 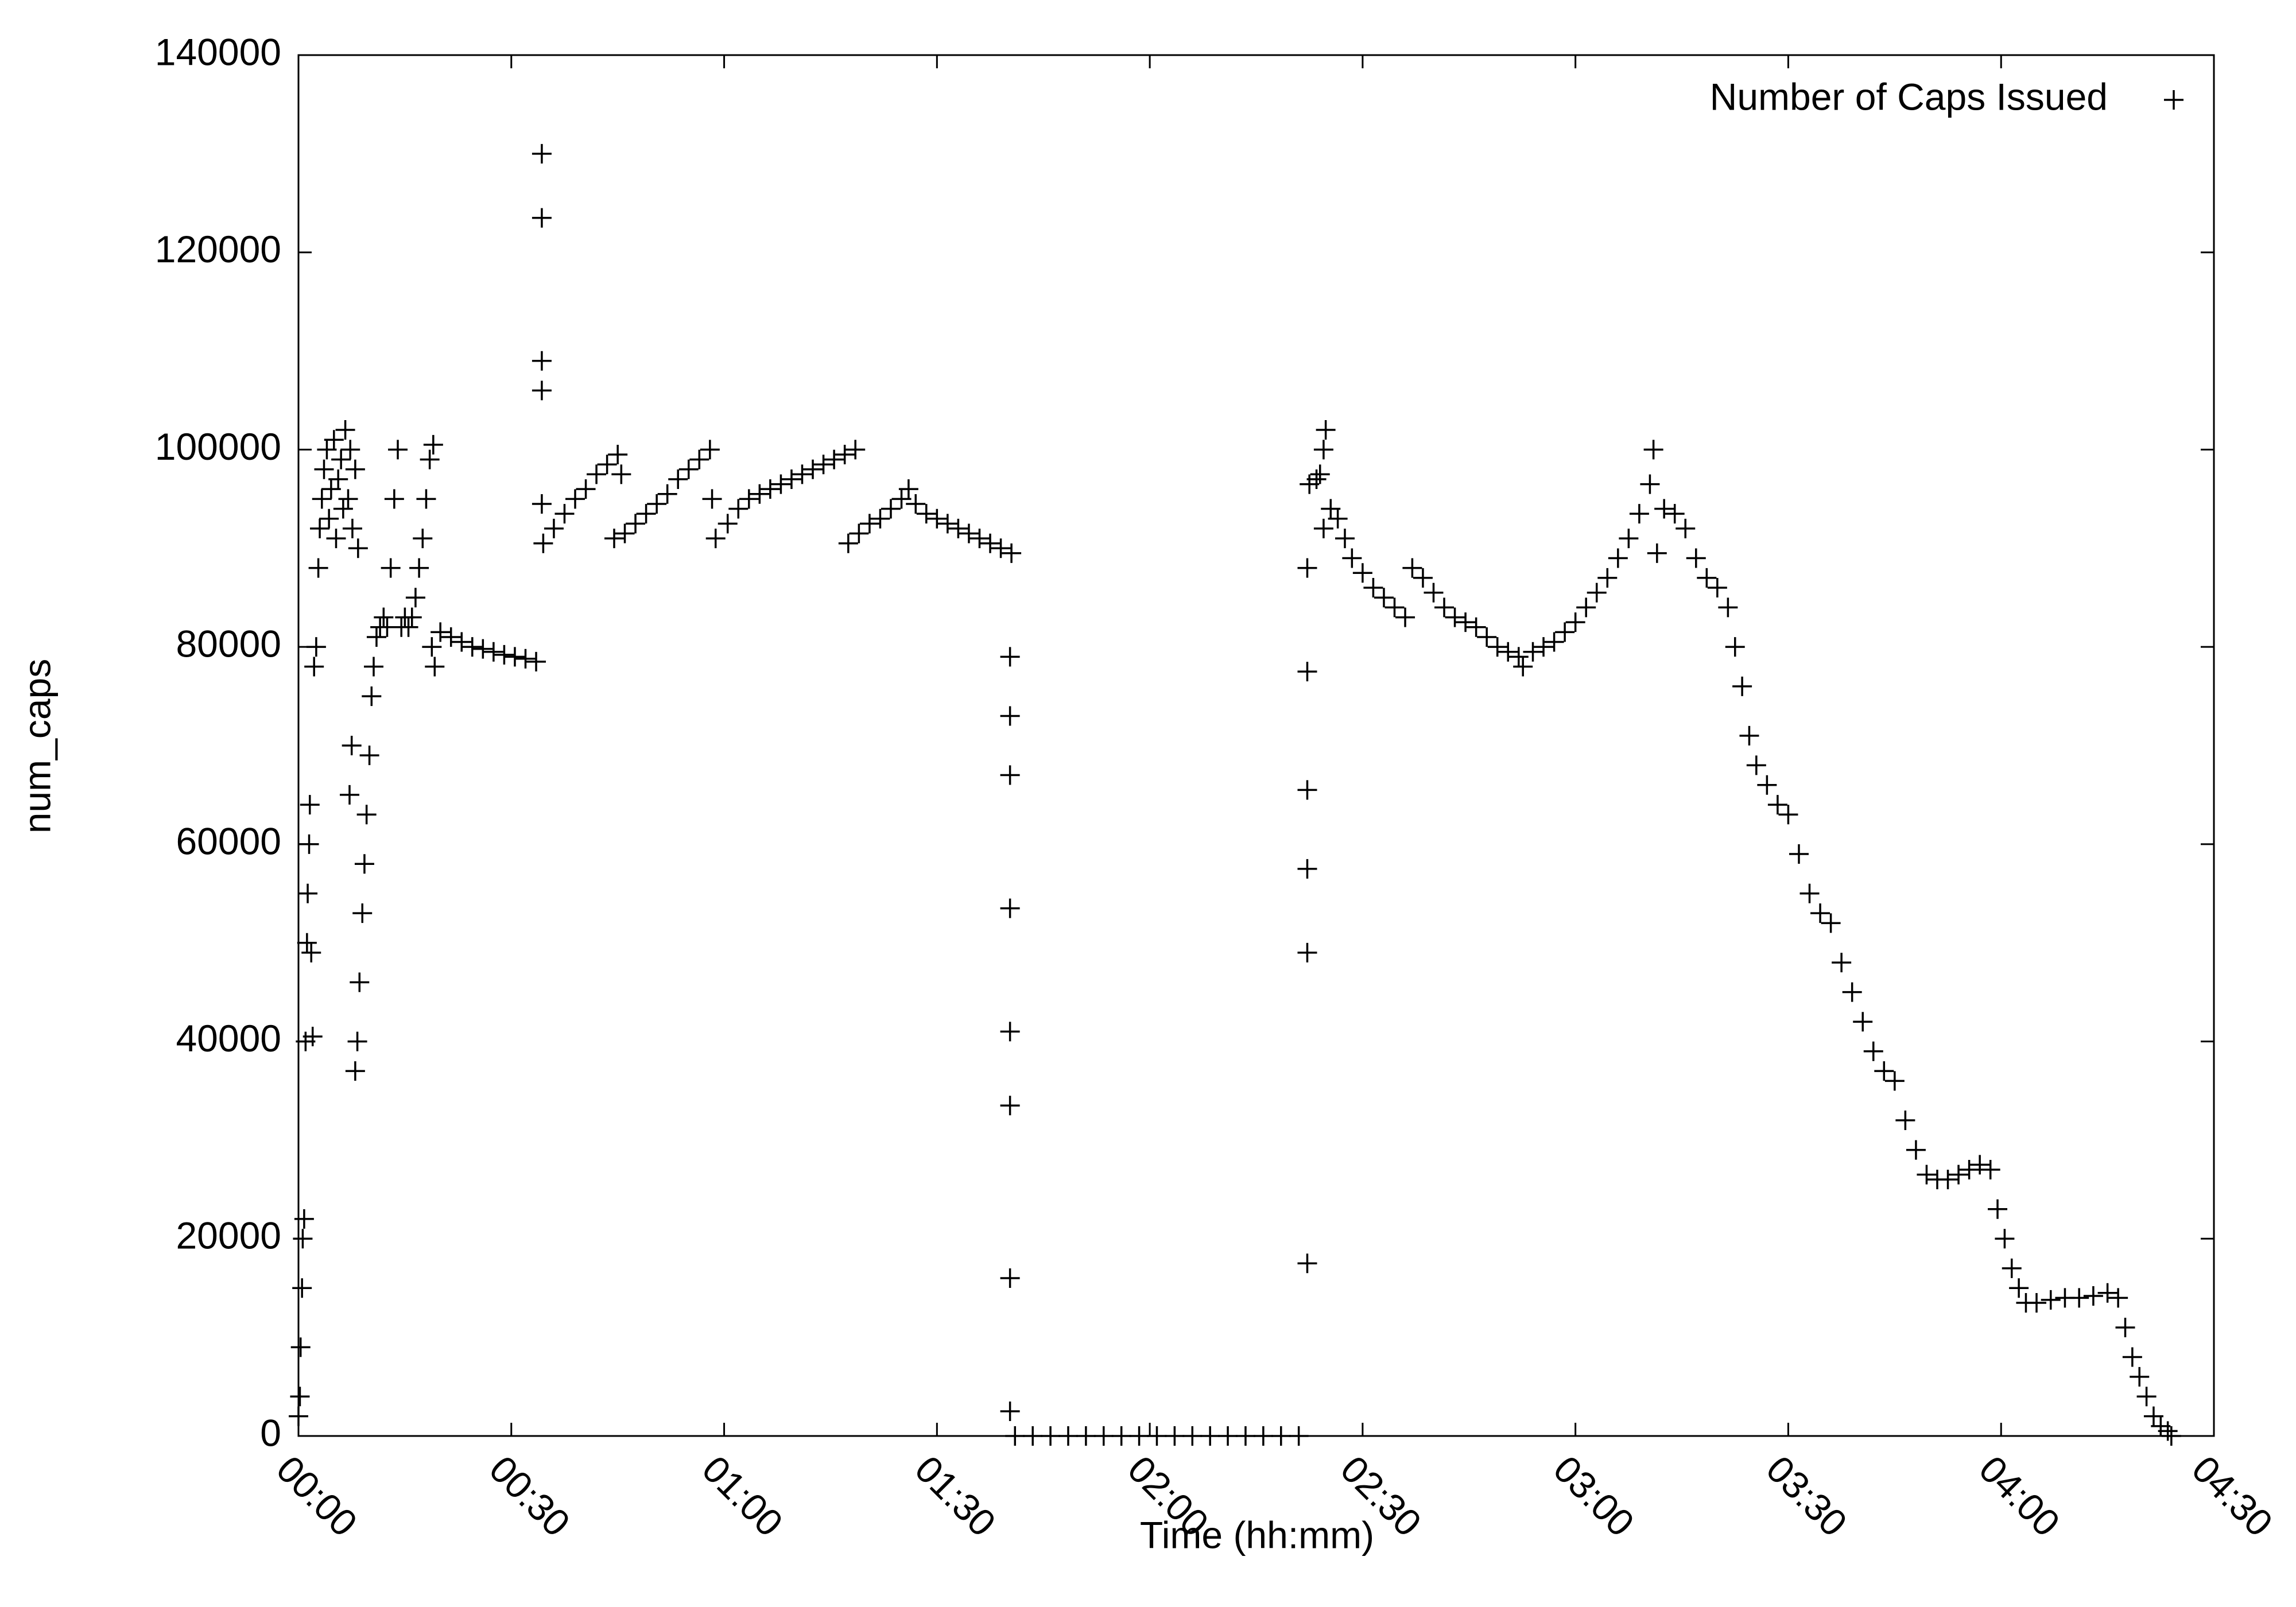 I want to click on y-tick-label: 40000, so click(x=228, y=1038).